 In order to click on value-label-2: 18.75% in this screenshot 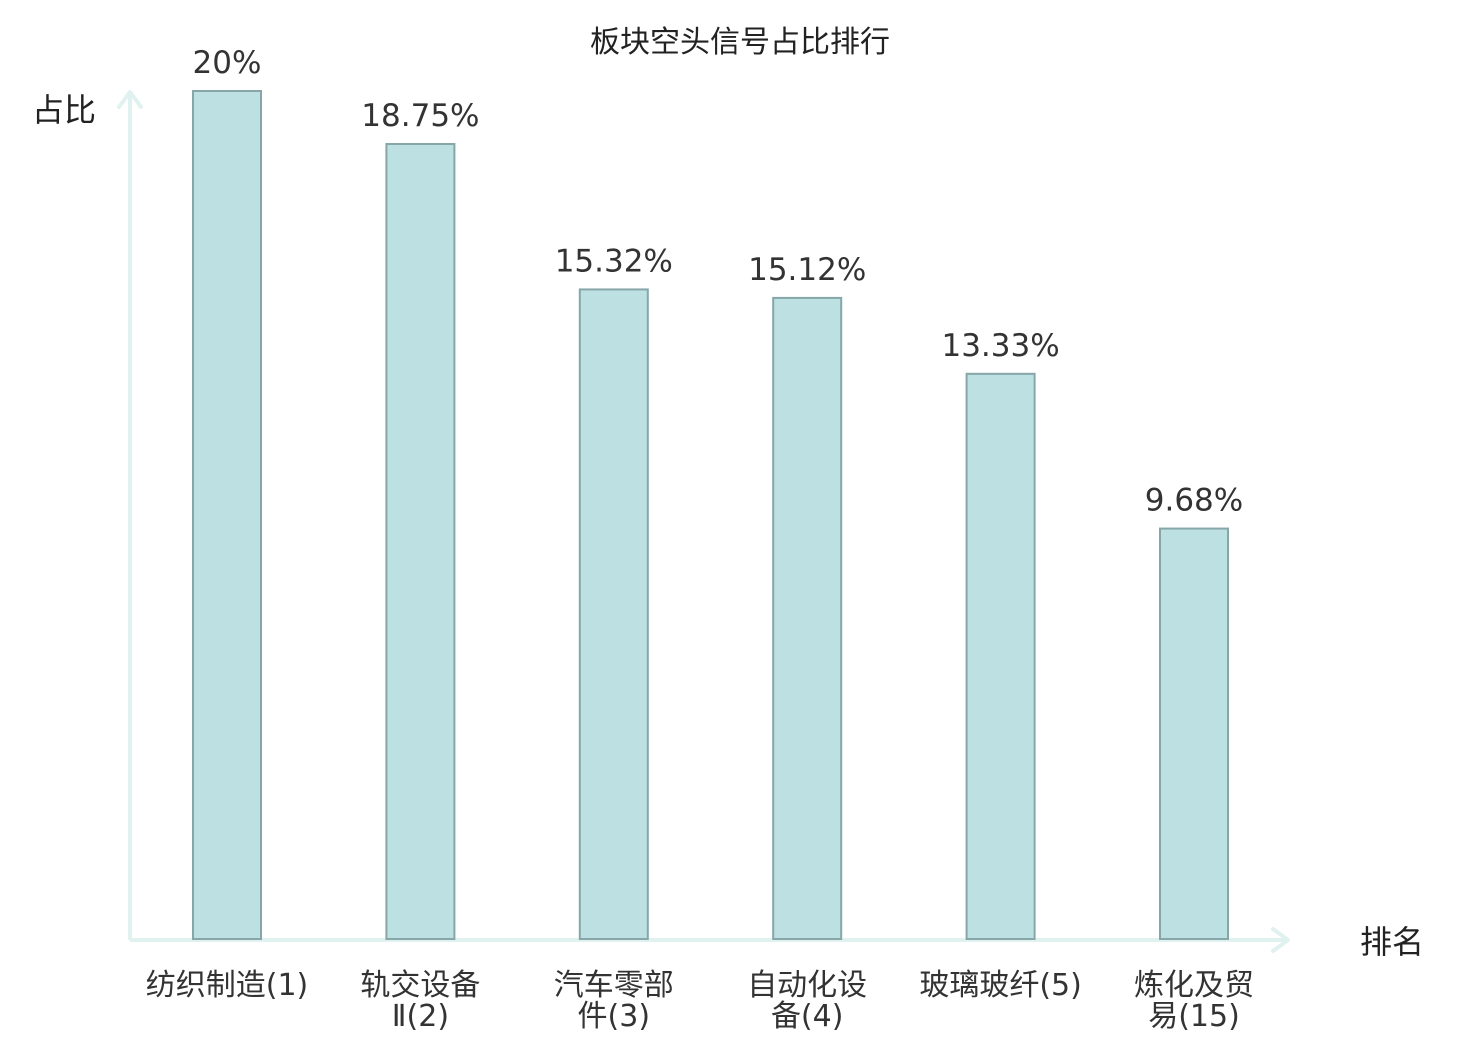, I will do `click(420, 116)`.